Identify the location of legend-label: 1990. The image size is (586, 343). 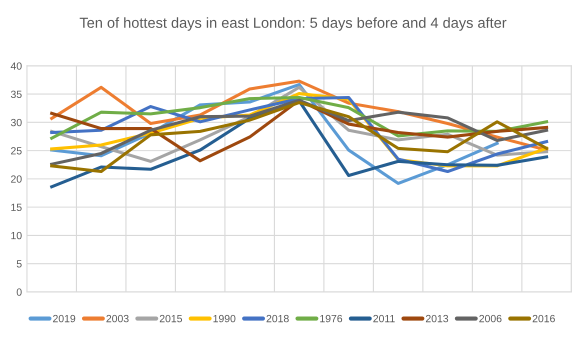
(224, 318).